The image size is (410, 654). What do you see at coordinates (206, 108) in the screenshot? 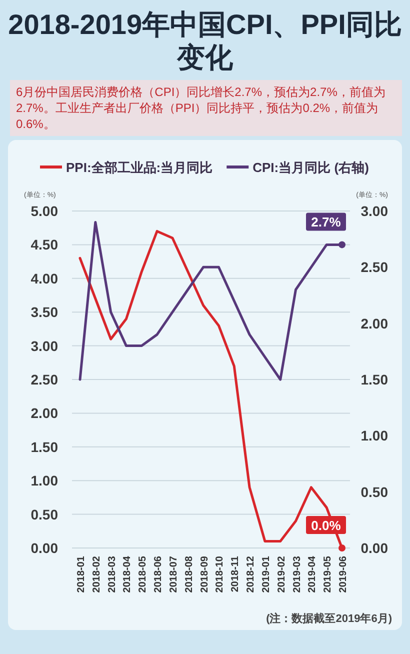
I see `chart-subtitle: 6月份中国居民消费价格（CPI）同比增长2.7%，预估为2.7%，前值为2.7%。工业生产者出厂价格（PPI）同比持平，预估为0.2%，前值为0.6%。` at bounding box center [206, 108].